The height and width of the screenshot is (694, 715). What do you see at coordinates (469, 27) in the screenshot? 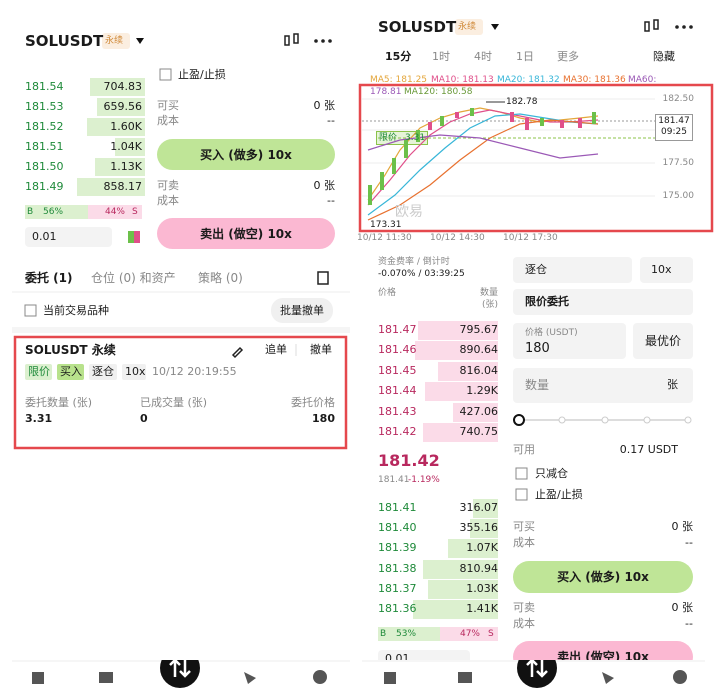
I see `tag-bg` at bounding box center [469, 27].